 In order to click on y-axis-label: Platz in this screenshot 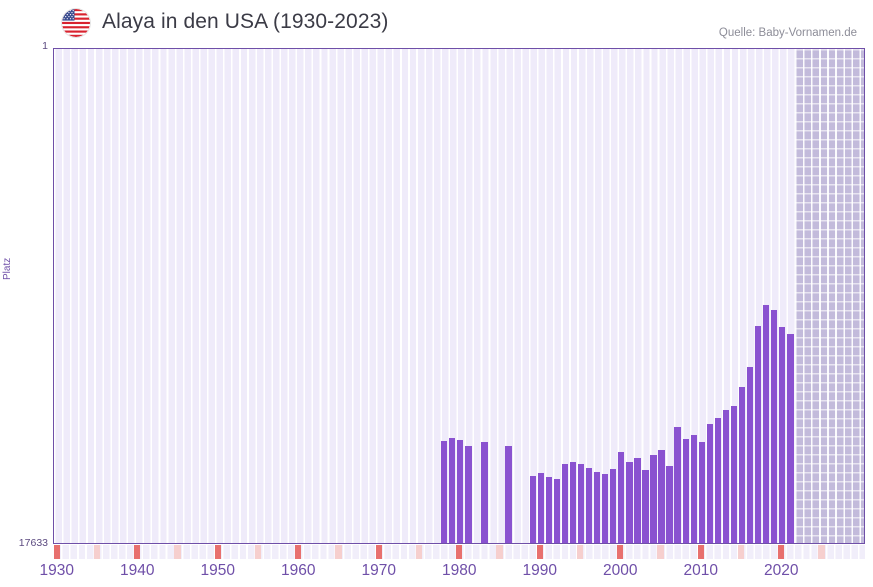, I will do `click(7, 268)`.